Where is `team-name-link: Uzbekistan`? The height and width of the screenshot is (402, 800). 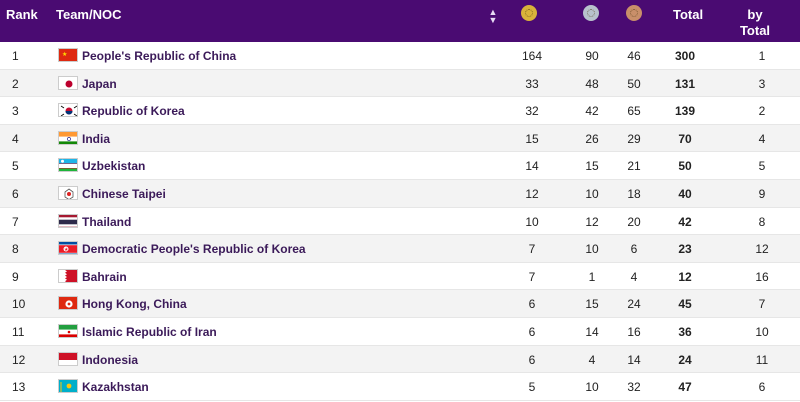 team-name-link: Uzbekistan is located at coordinates (114, 166).